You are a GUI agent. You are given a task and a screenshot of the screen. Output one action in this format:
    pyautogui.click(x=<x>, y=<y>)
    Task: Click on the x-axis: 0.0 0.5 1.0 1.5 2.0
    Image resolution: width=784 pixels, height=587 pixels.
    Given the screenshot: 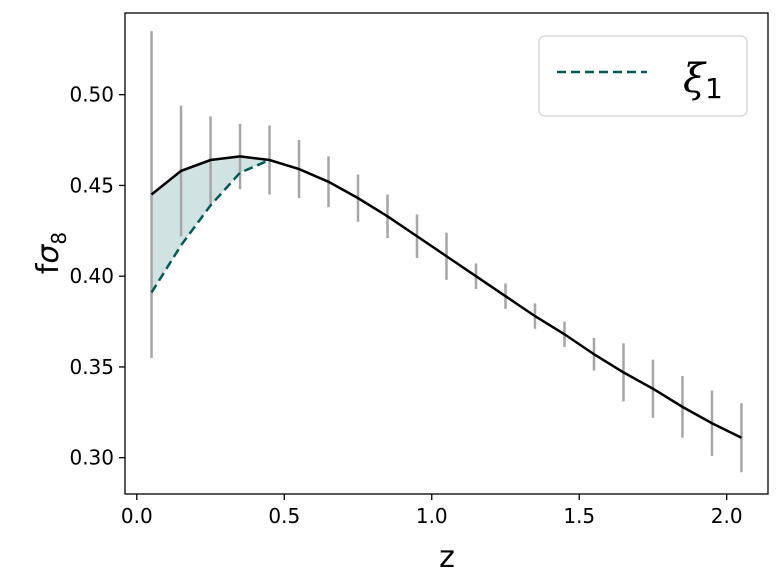 What is the action you would take?
    pyautogui.click(x=432, y=511)
    